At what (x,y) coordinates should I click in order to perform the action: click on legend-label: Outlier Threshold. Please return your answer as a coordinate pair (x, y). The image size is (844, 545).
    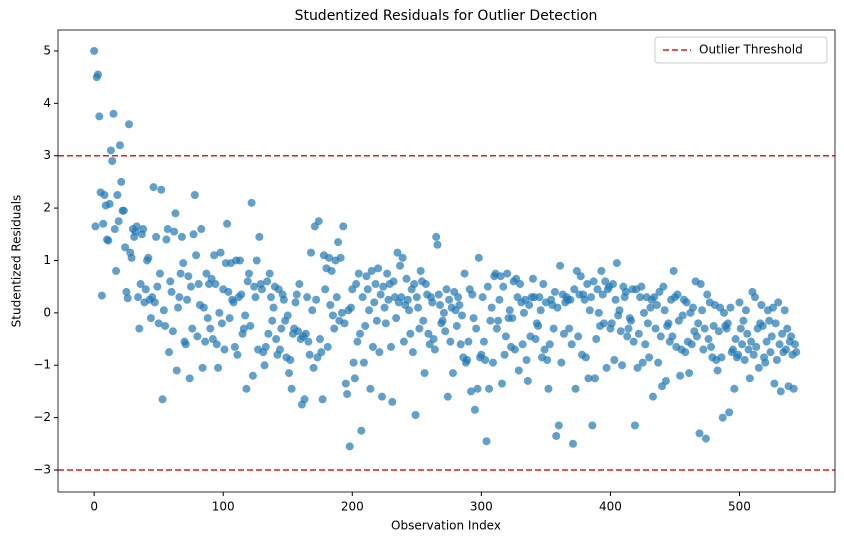
    Looking at the image, I should click on (751, 50).